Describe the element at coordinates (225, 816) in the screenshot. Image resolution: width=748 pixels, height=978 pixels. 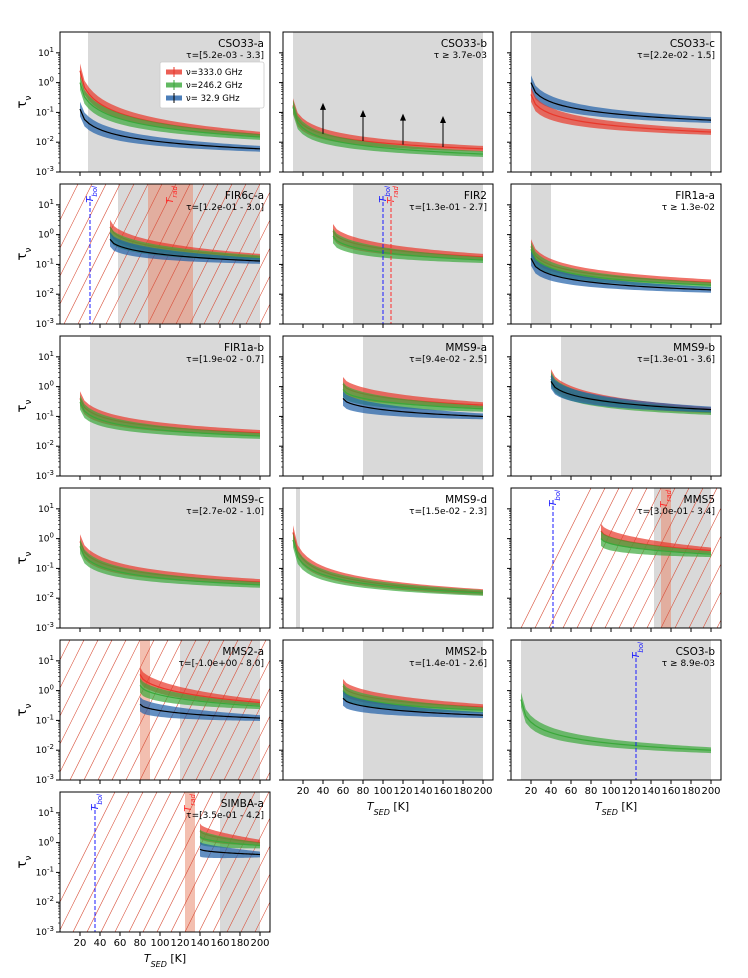
I see `panel-tau-range: τ=[3.5e-01 - 4.2]` at that location.